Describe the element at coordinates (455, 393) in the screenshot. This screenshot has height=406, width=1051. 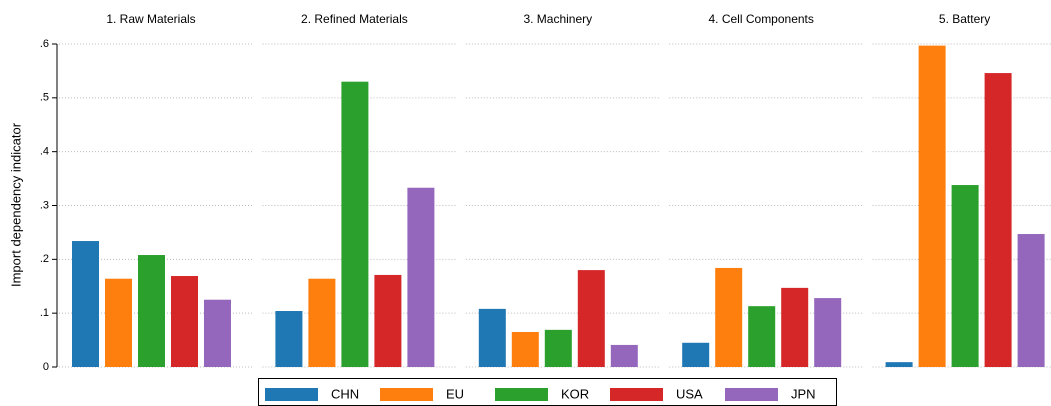
I see `legend-label: EU` at that location.